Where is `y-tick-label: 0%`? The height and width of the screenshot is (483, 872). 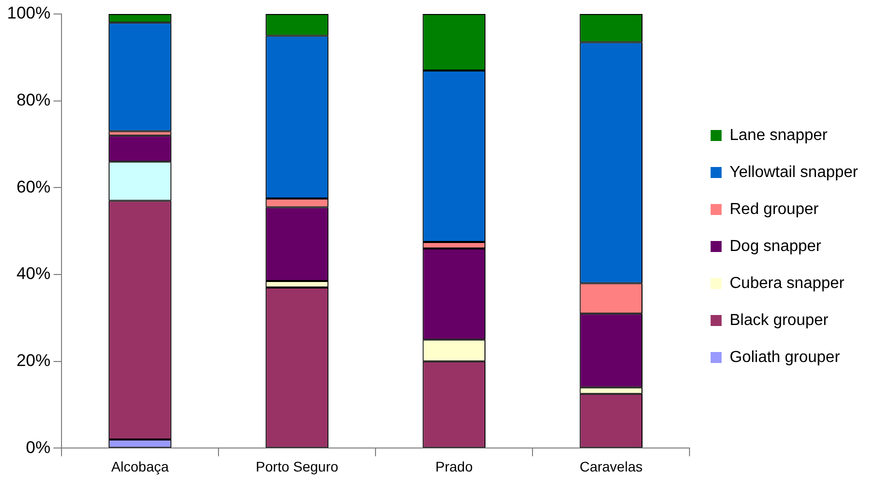 y-tick-label: 0% is located at coordinates (38, 447).